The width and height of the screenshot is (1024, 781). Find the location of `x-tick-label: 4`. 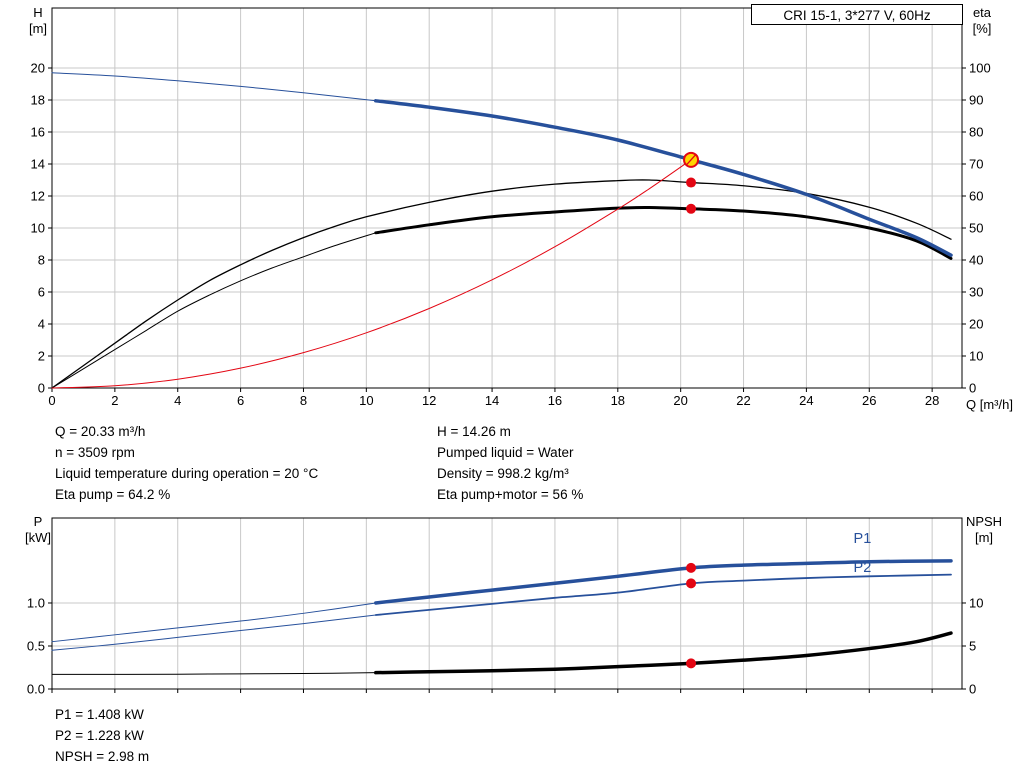

x-tick-label: 4 is located at coordinates (177, 400).